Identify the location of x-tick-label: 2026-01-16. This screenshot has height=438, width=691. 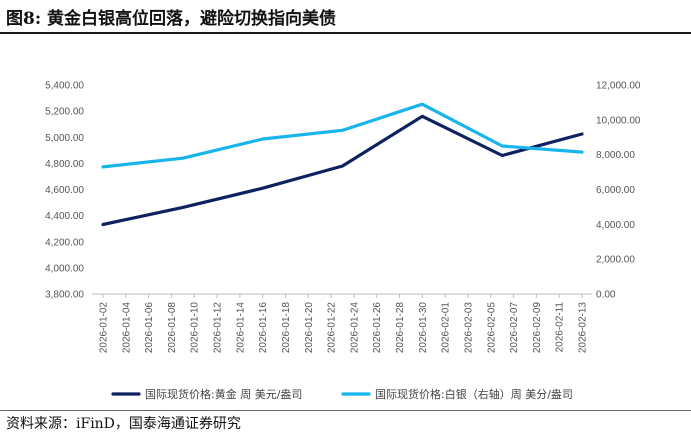
(263, 328).